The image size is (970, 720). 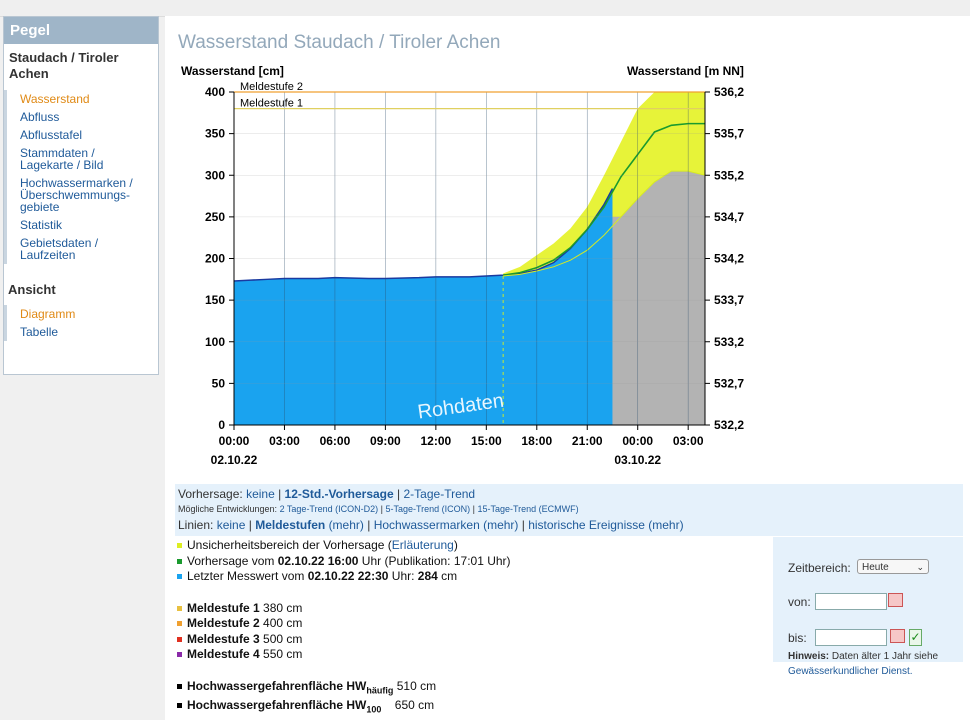 What do you see at coordinates (797, 638) in the screenshot?
I see `bis-label: bis:` at bounding box center [797, 638].